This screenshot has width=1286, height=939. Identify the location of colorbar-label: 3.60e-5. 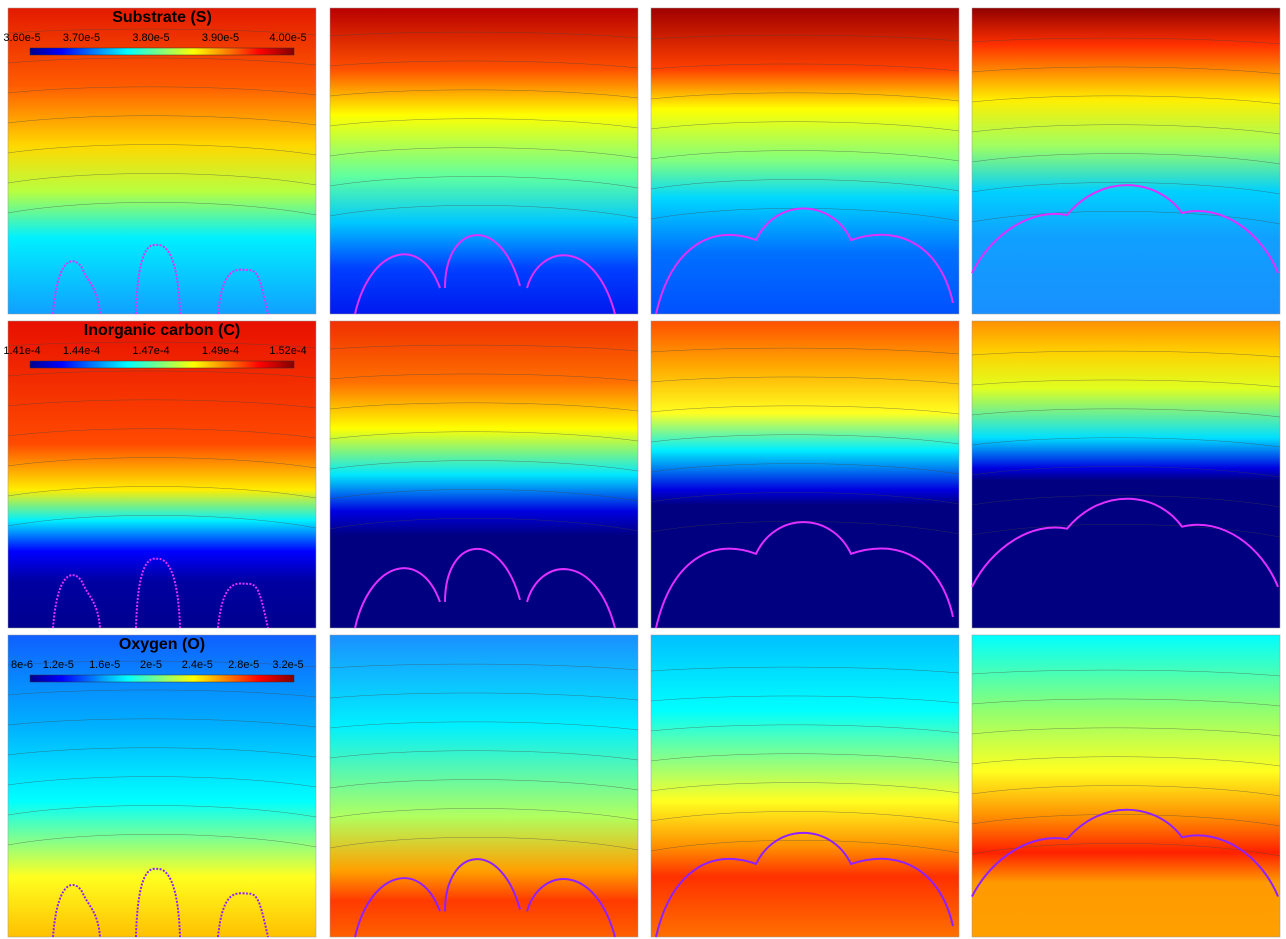
(21, 38).